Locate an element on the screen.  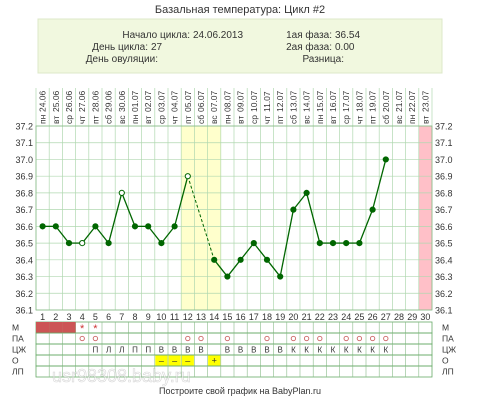
day-number: 24 is located at coordinates (346, 317).